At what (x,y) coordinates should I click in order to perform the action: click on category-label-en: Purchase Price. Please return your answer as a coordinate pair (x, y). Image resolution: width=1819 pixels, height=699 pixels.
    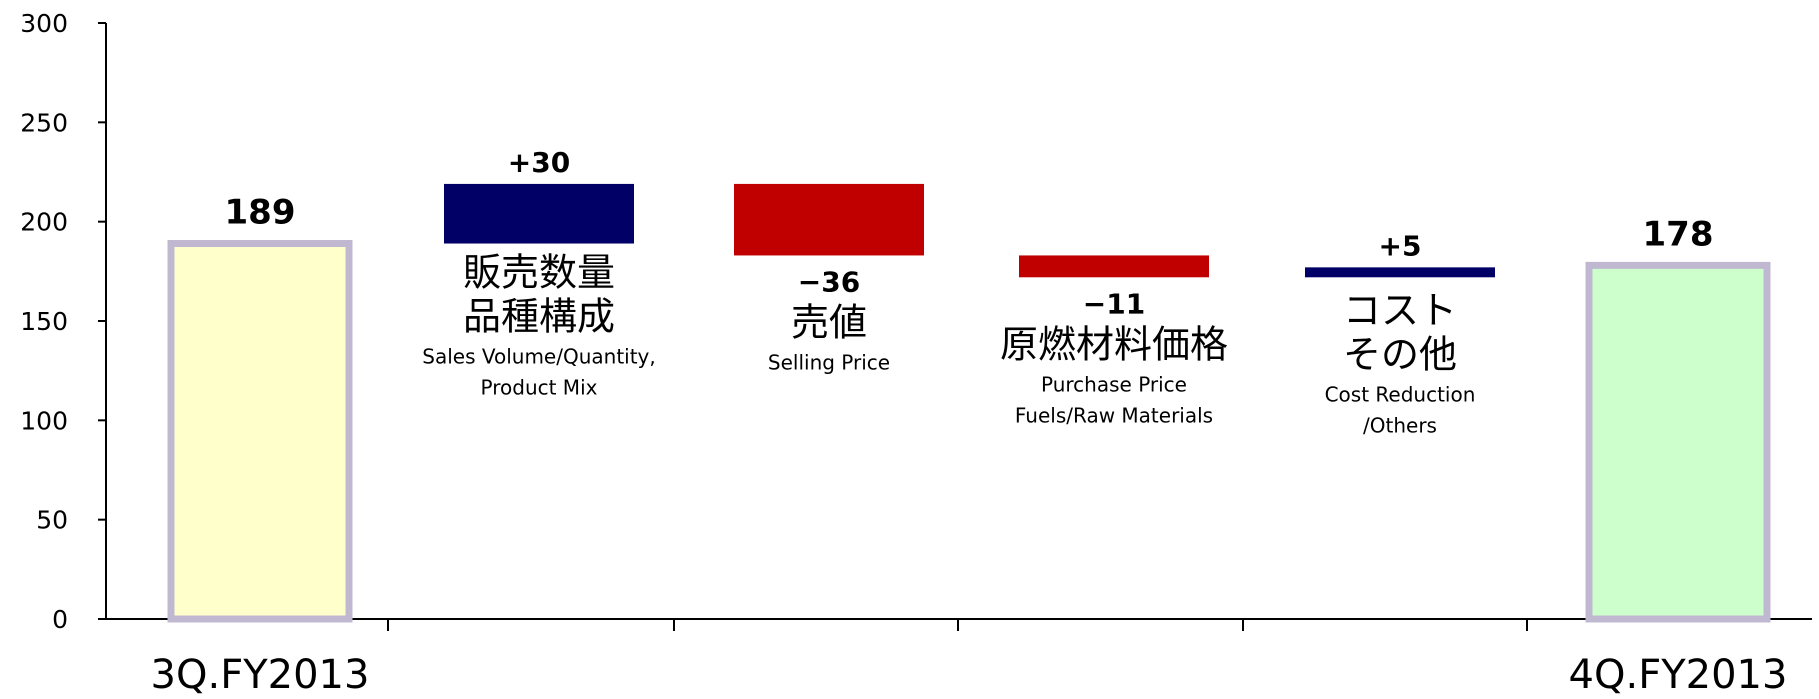
    Looking at the image, I should click on (1114, 384).